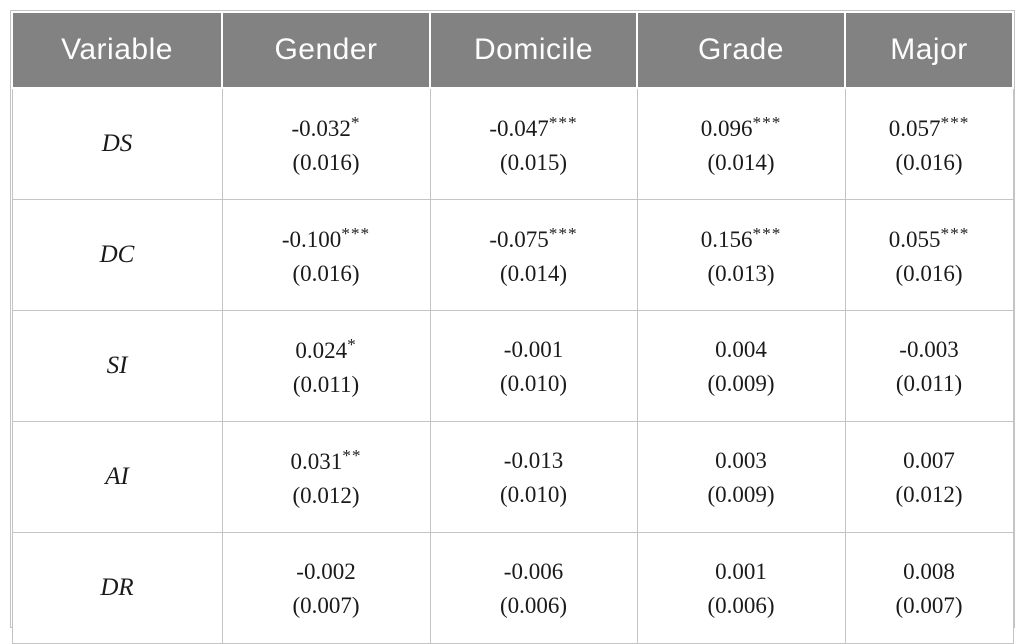  I want to click on coefficient-estimate: 0.156***, so click(741, 239).